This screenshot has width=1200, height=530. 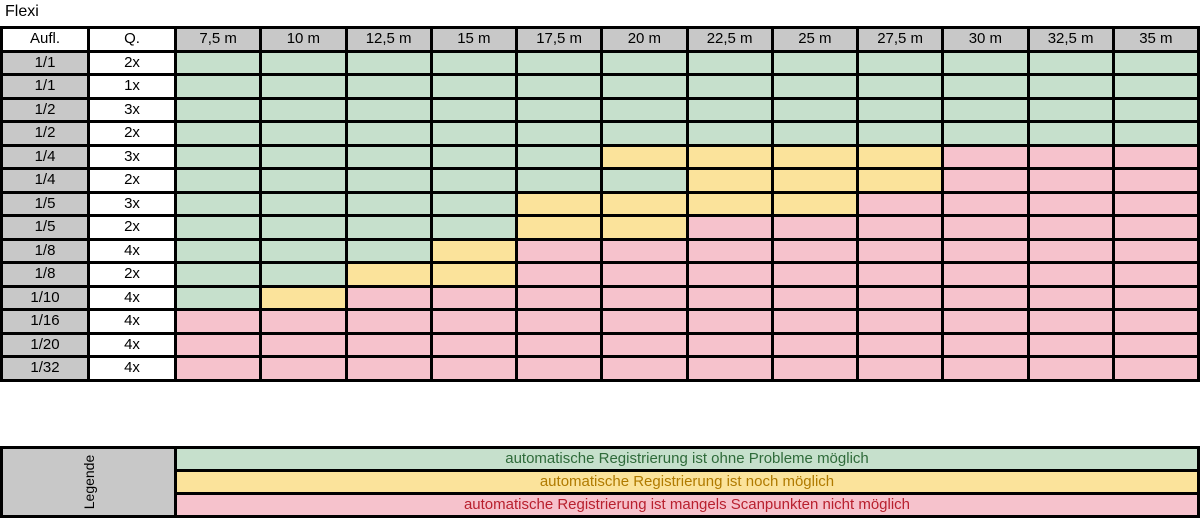 I want to click on row-aufl: 1/8, so click(x=45, y=274).